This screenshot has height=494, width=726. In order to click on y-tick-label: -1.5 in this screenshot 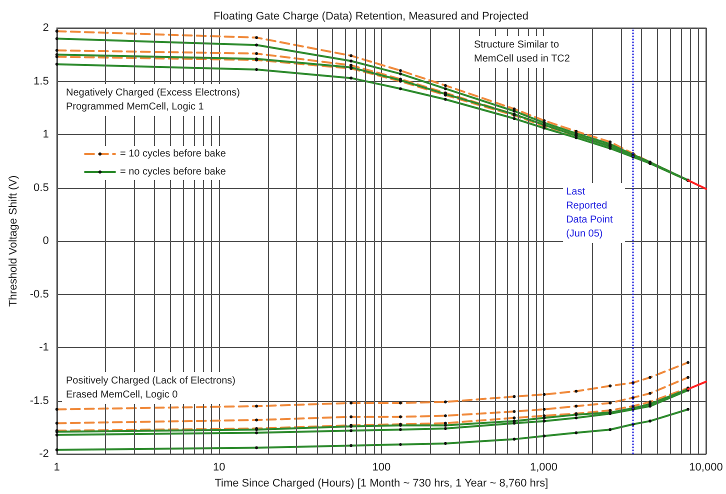, I will do `click(39, 400)`.